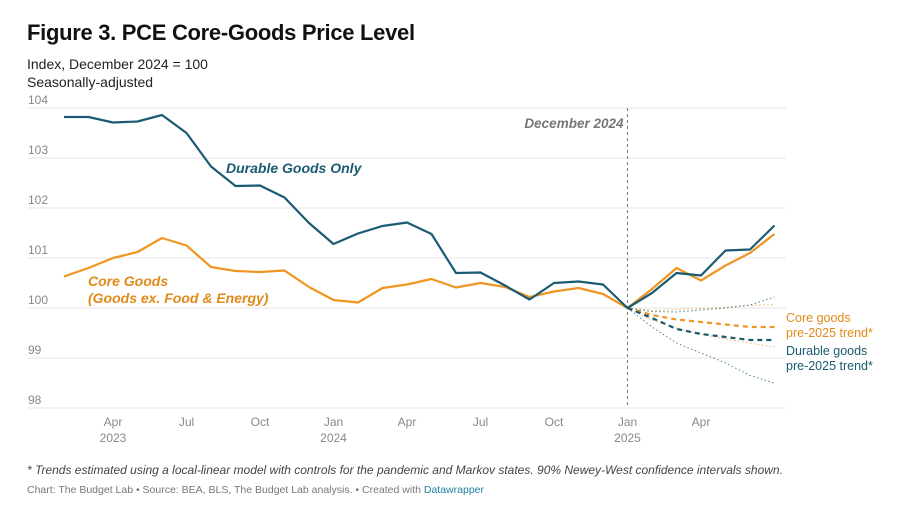 The image size is (901, 522). What do you see at coordinates (419, 271) in the screenshot?
I see `series-line-core-goods-goods-ex-food-energy-` at bounding box center [419, 271].